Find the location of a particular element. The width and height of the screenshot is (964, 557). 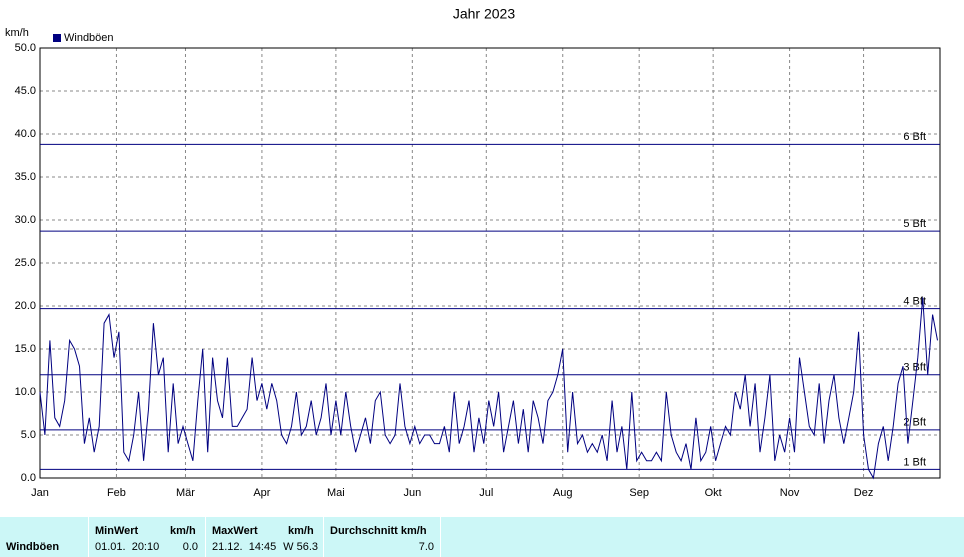

cell: 7.0 is located at coordinates (426, 547).